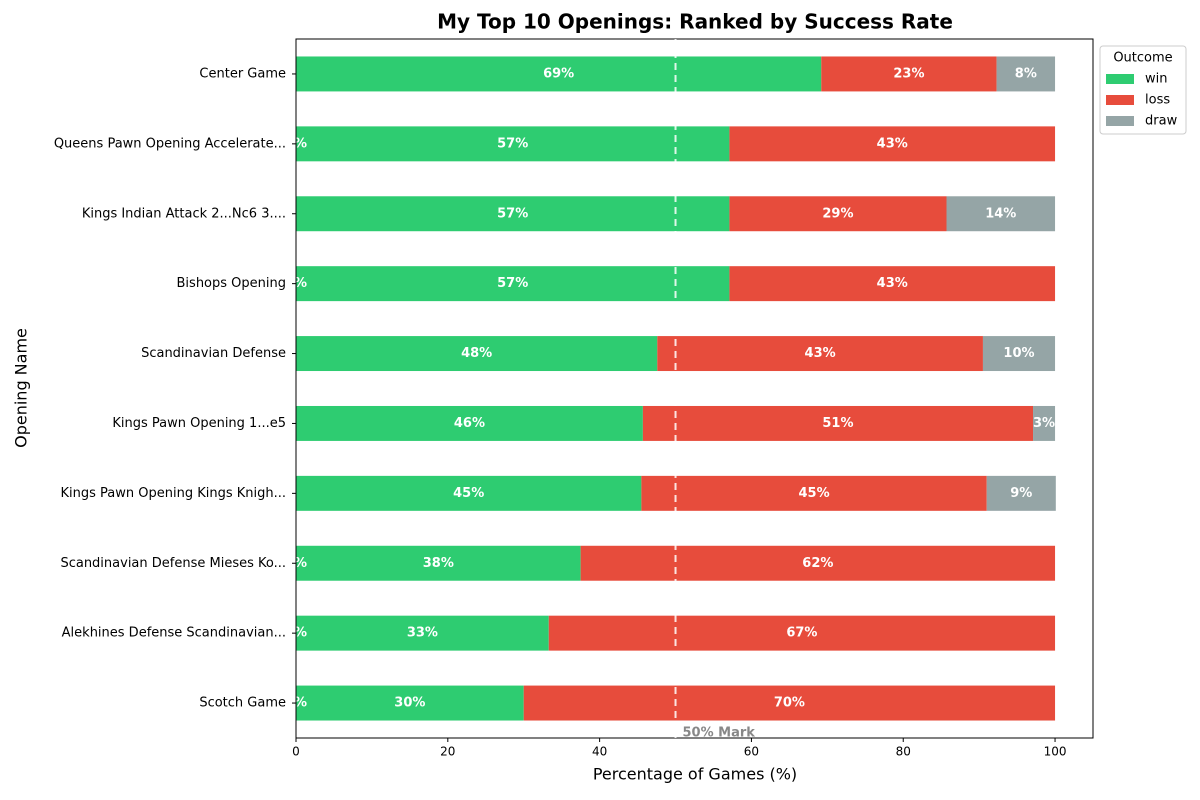 This screenshot has height=800, width=1200. I want to click on data-label: 30%, so click(409, 703).